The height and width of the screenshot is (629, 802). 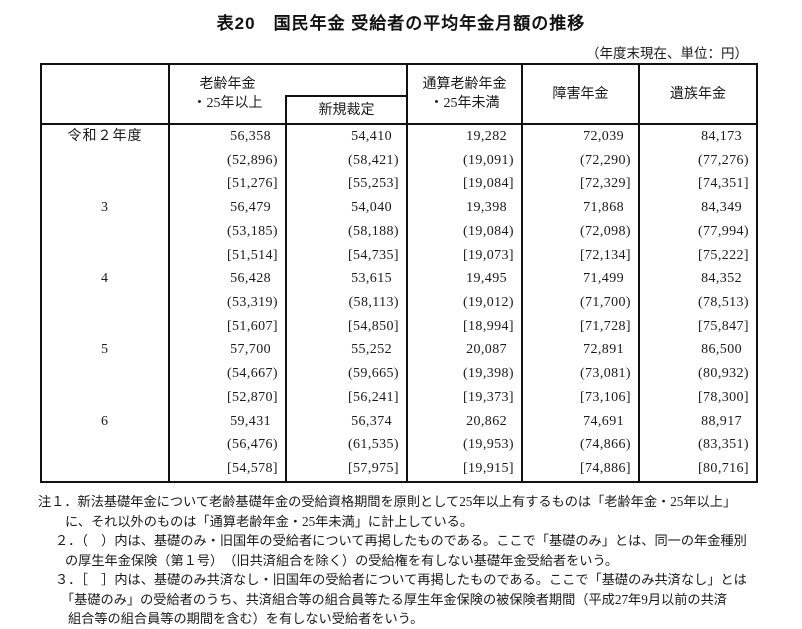 I want to click on value-cell: (53,185), so click(x=252, y=231).